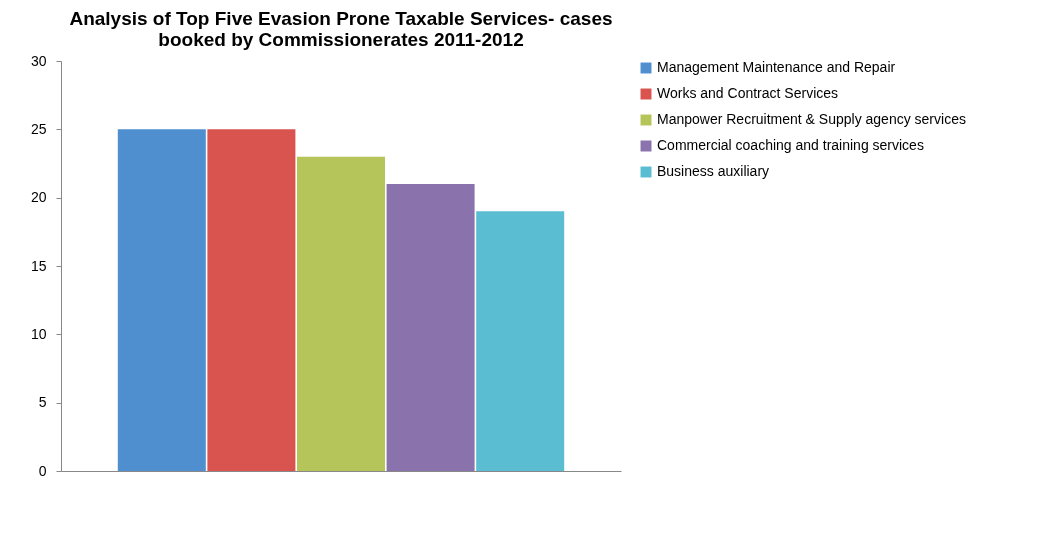  Describe the element at coordinates (790, 145) in the screenshot. I see `legend-label: Commercial coaching and training services` at that location.